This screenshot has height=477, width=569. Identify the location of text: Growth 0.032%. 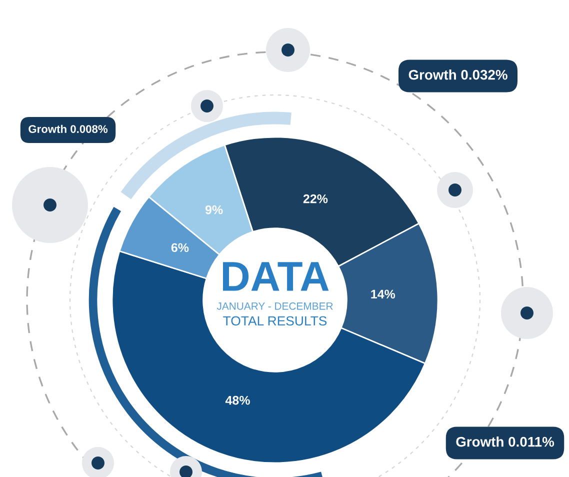
(458, 75).